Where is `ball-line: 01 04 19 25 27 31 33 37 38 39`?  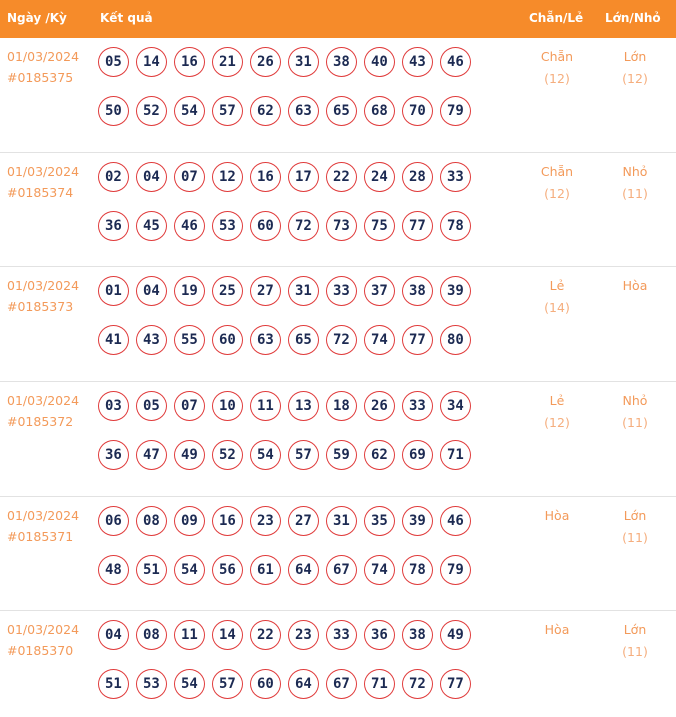
ball-line: 01 04 19 25 27 31 33 37 38 39 is located at coordinates (288, 291).